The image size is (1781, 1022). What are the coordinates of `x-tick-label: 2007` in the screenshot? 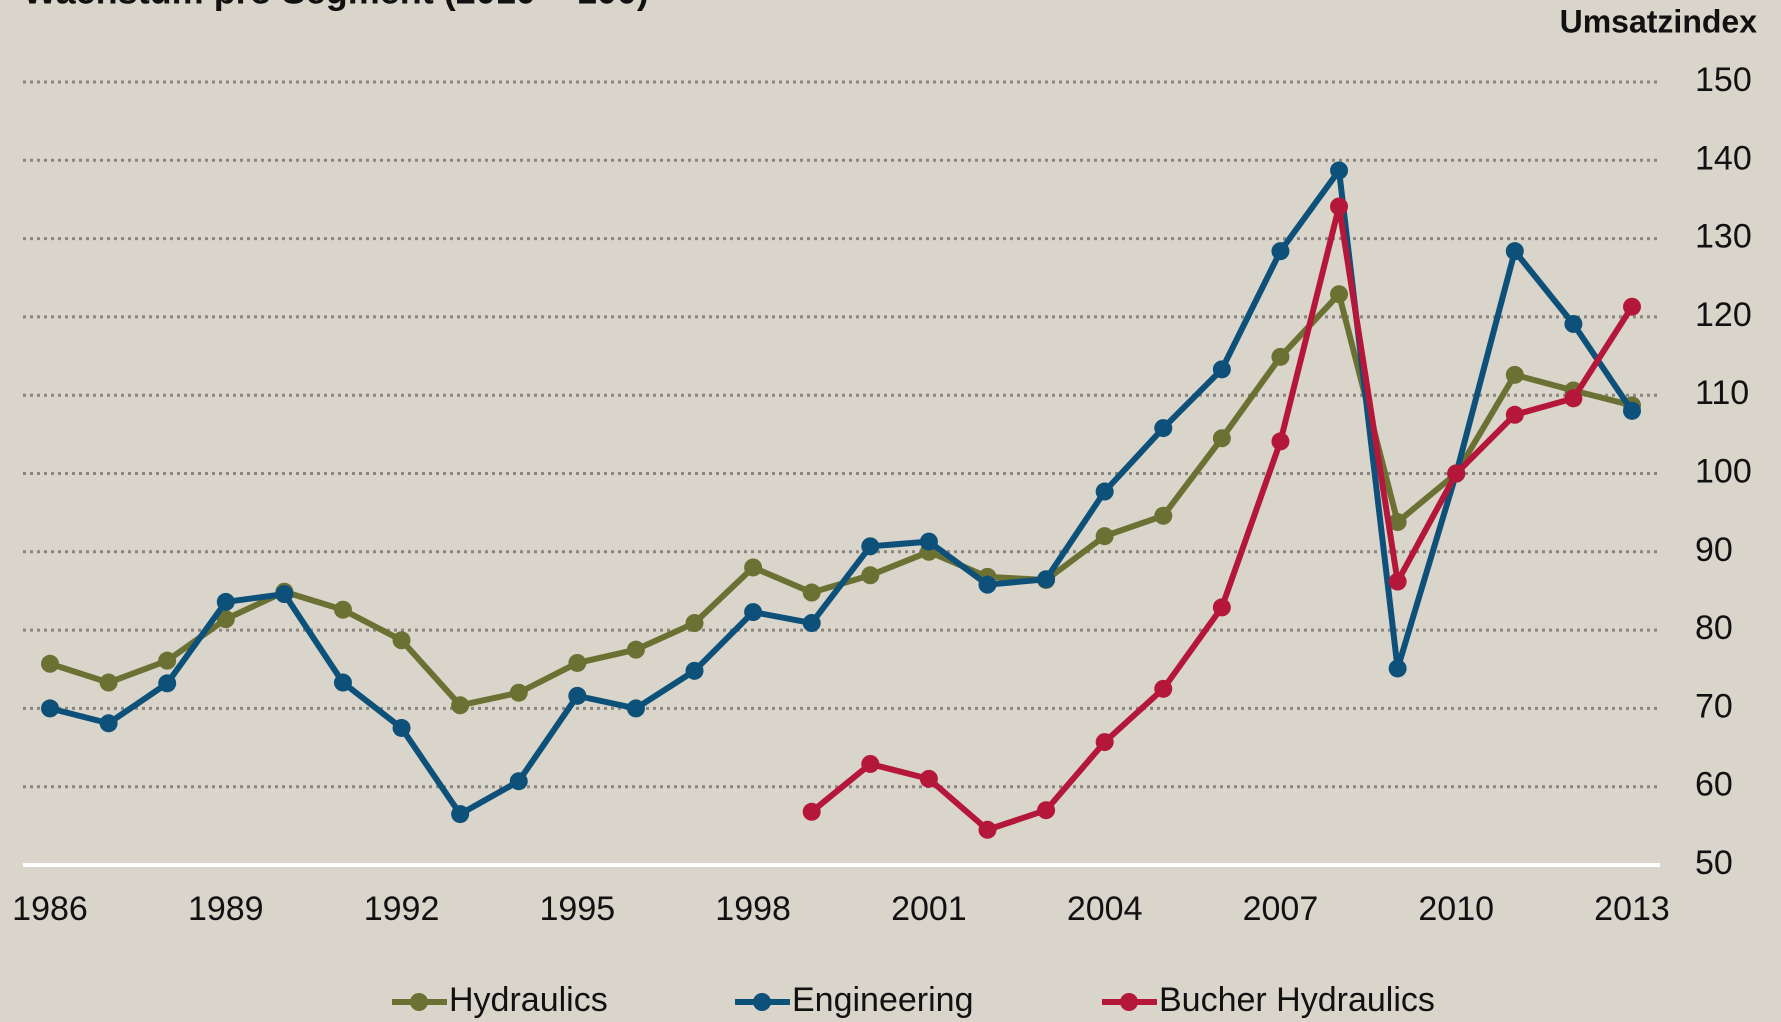 It's located at (1281, 909).